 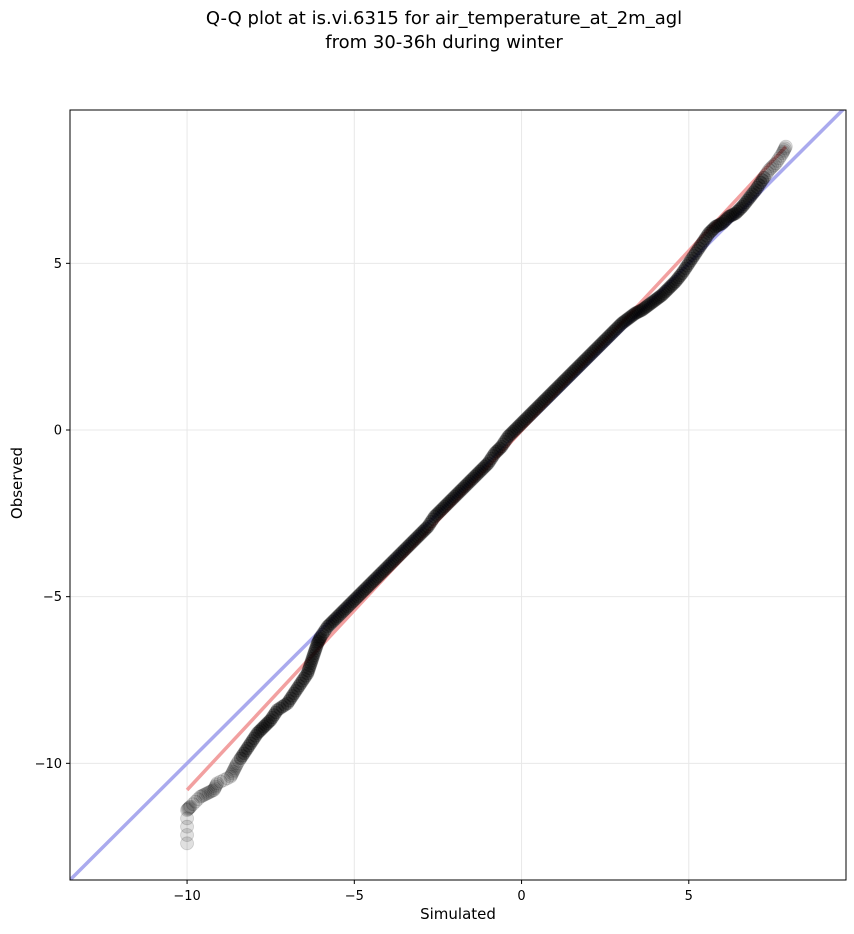 I want to click on x-tick-label: 5, so click(x=689, y=896).